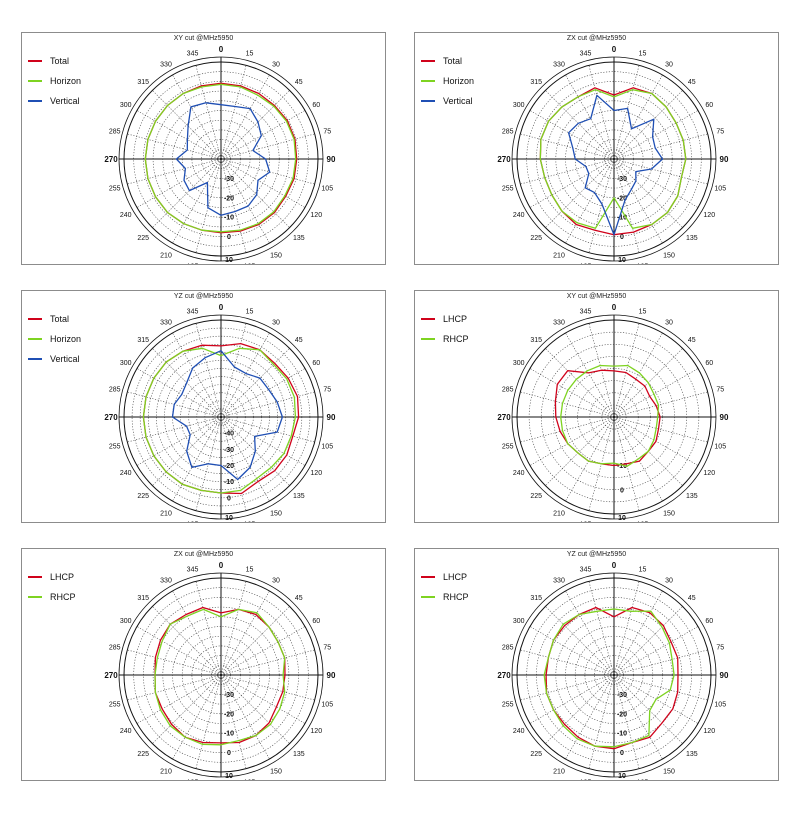 Image resolution: width=800 pixels, height=816 pixels. What do you see at coordinates (504, 417) in the screenshot?
I see `angle-label: 270` at bounding box center [504, 417].